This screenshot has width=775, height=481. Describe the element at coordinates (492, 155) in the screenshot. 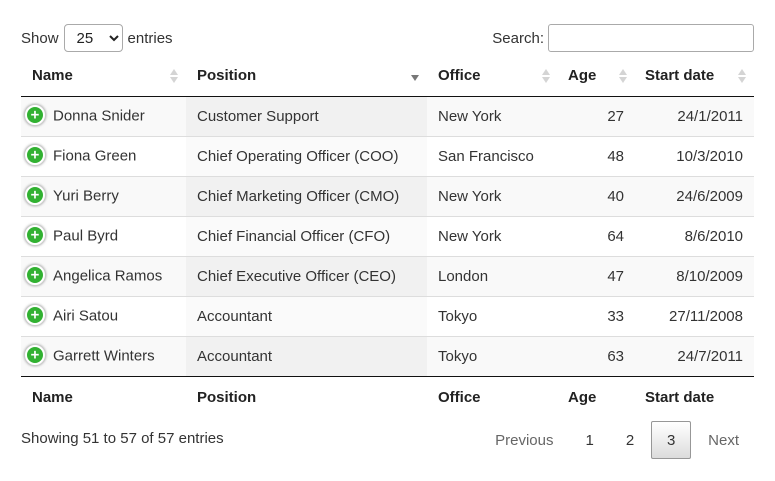

I see `cell-office: San Francisco` at that location.